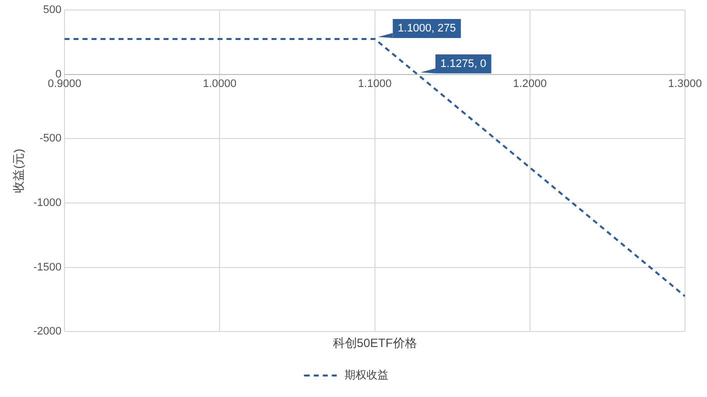 The width and height of the screenshot is (707, 397). I want to click on legend-label: 期权收益, so click(366, 376).